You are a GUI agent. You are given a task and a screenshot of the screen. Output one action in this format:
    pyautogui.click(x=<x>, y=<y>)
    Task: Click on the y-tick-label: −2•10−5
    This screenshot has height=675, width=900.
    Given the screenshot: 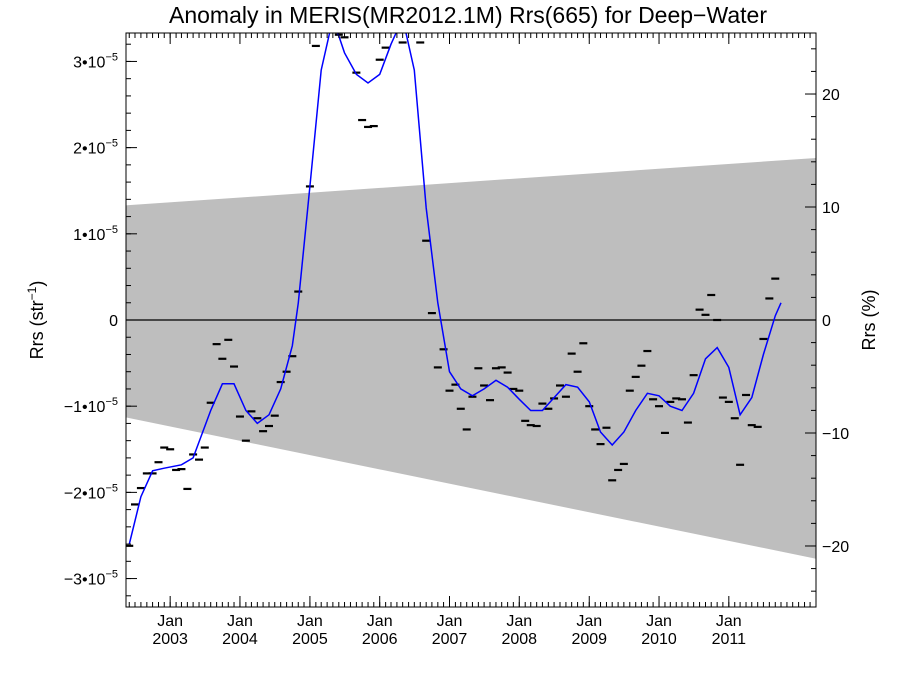 What is the action you would take?
    pyautogui.click(x=91, y=492)
    